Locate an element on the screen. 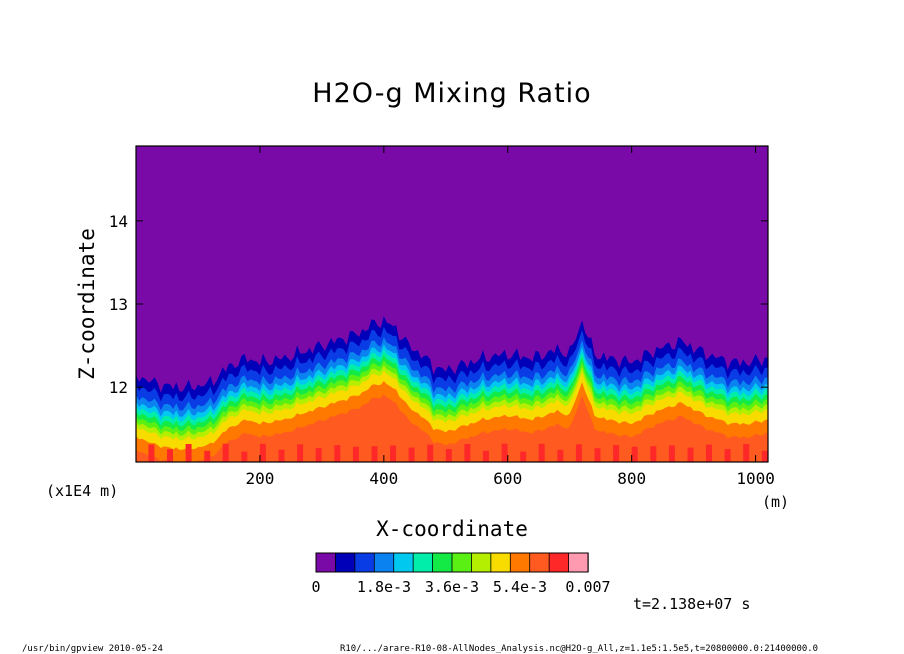 This screenshot has width=904, height=654. x-tick-label: 400 is located at coordinates (383, 478).